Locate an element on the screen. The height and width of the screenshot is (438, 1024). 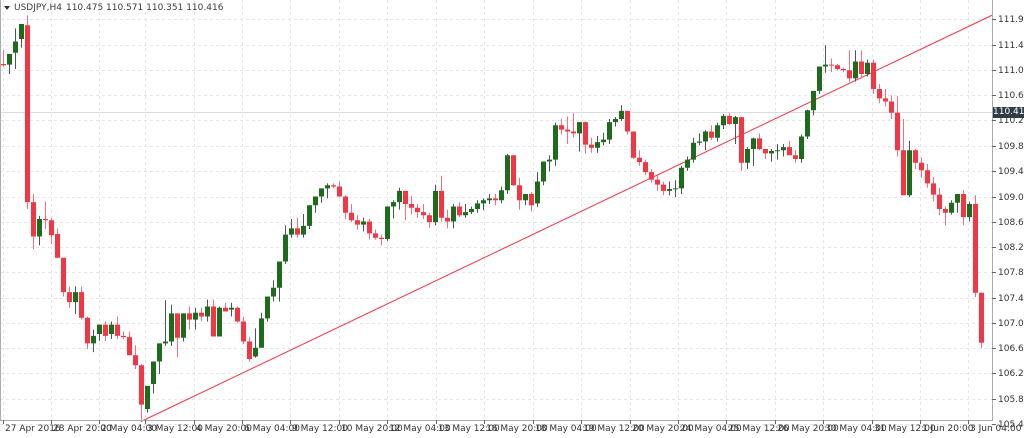
y-tick-label: 111.490 is located at coordinates (1011, 45).